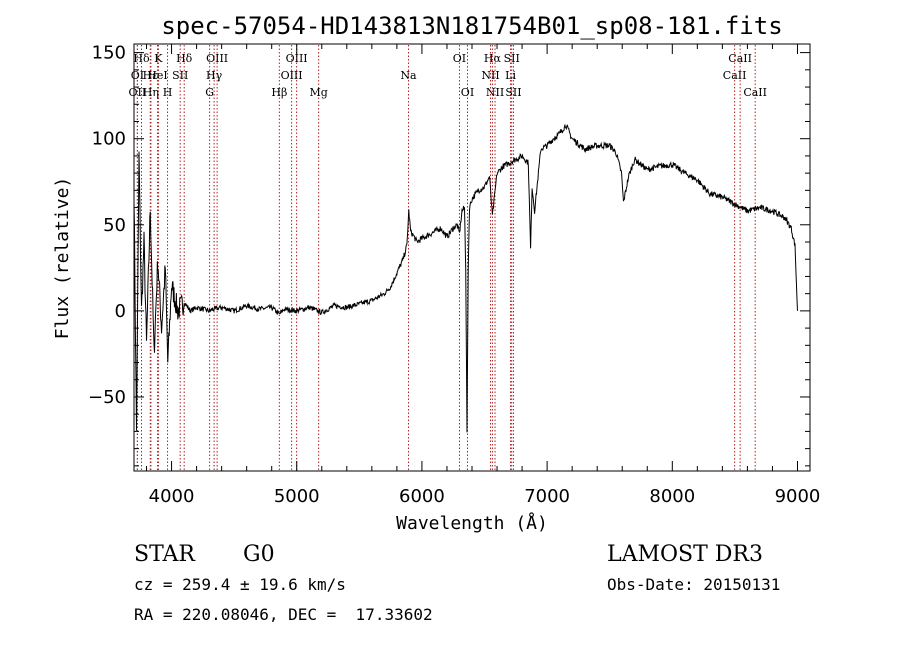 This screenshot has width=900, height=649. Describe the element at coordinates (495, 92) in the screenshot. I see `line-label-26: NII` at that location.